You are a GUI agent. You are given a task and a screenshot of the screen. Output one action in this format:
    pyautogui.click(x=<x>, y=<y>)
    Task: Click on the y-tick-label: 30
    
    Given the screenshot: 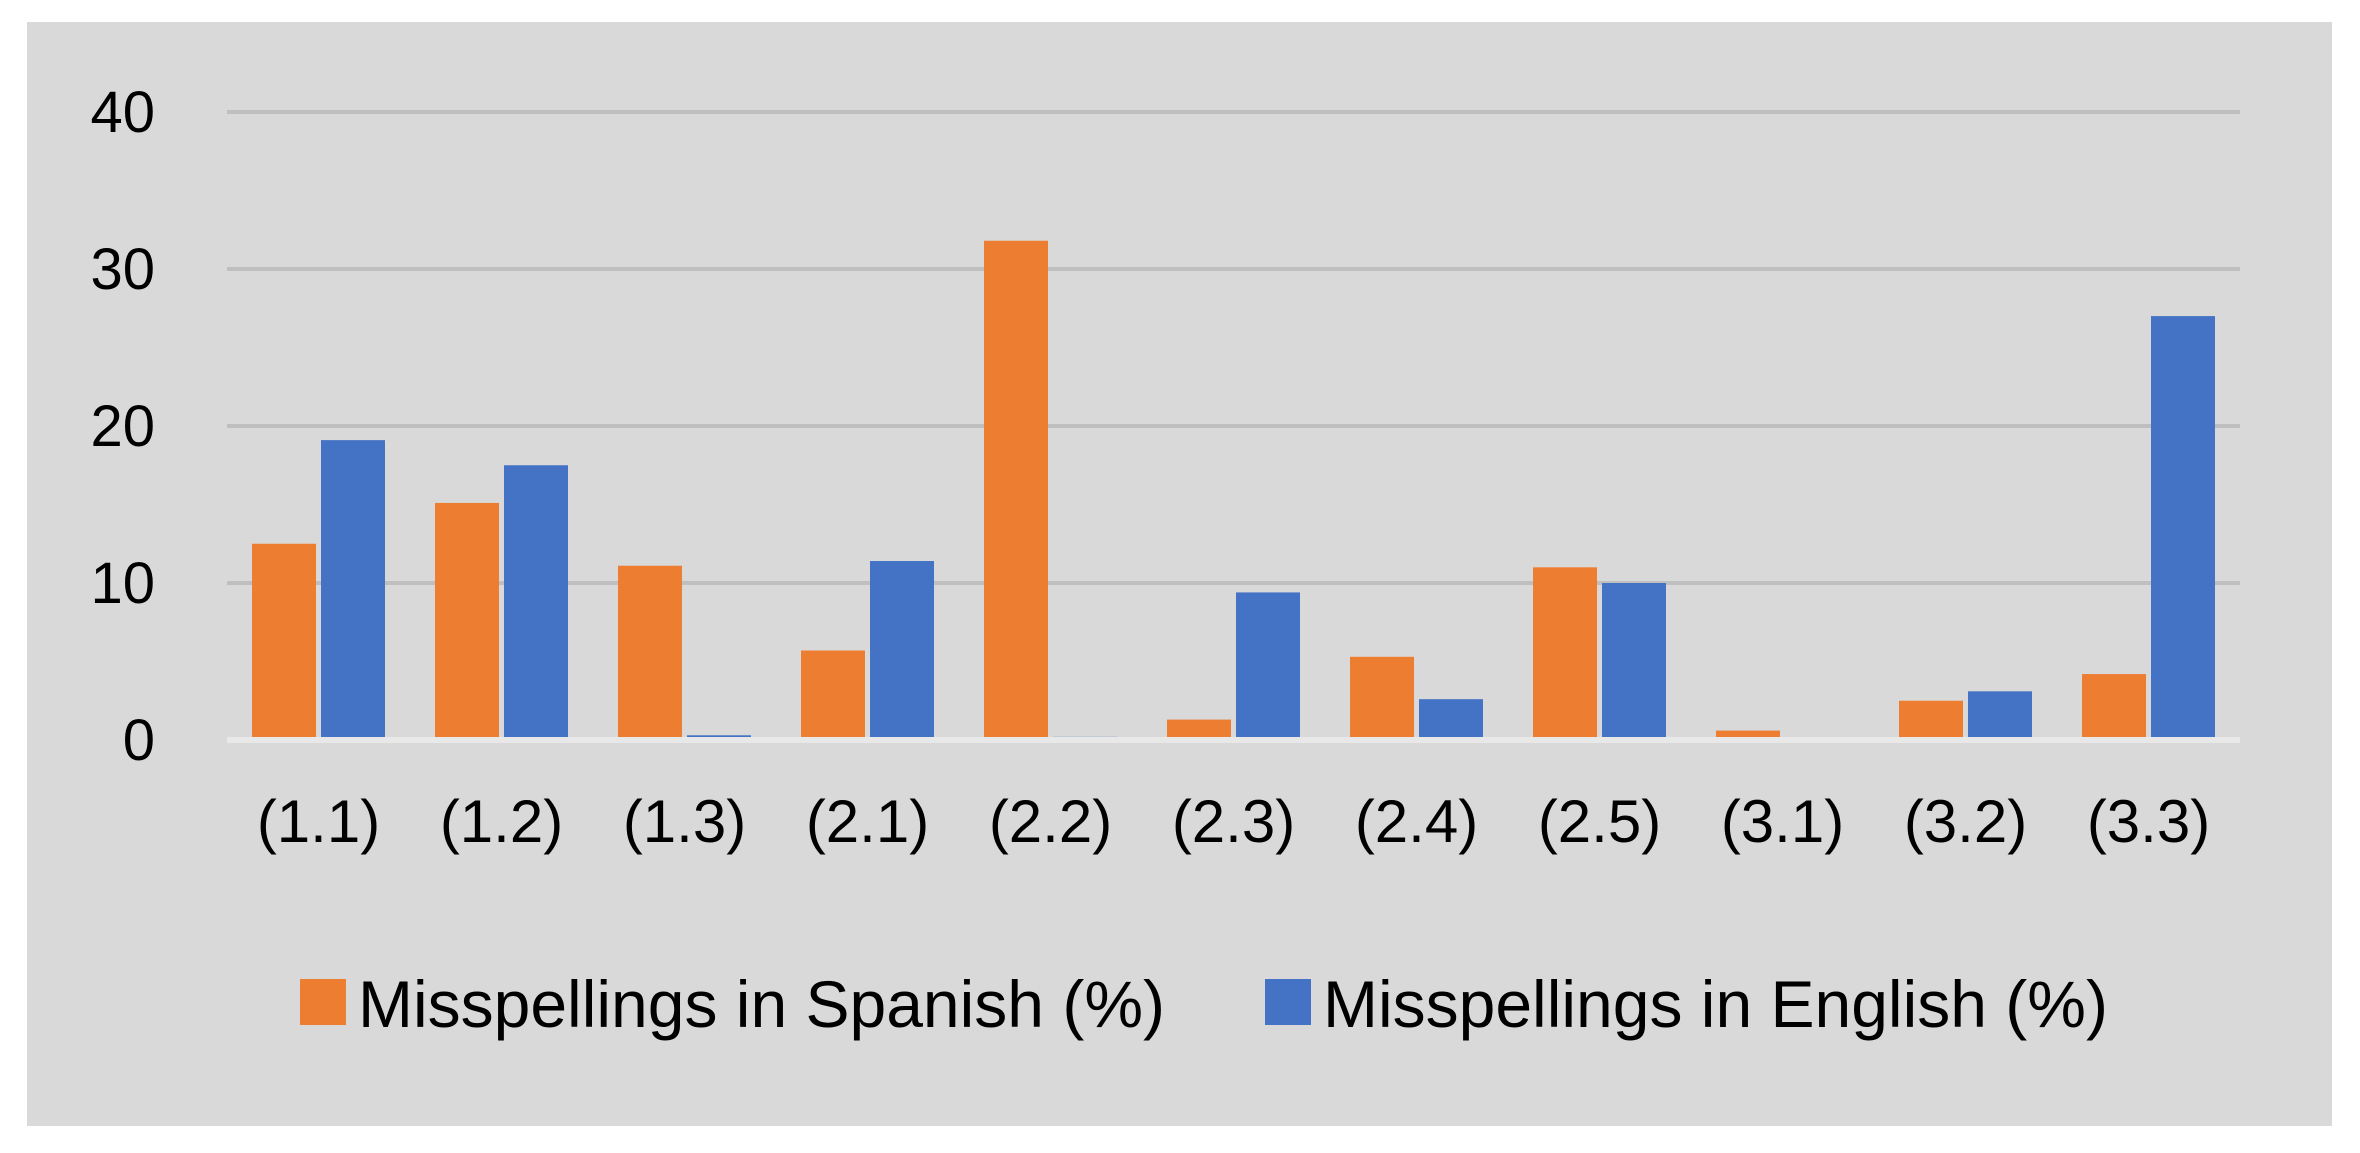 What is the action you would take?
    pyautogui.click(x=122, y=269)
    